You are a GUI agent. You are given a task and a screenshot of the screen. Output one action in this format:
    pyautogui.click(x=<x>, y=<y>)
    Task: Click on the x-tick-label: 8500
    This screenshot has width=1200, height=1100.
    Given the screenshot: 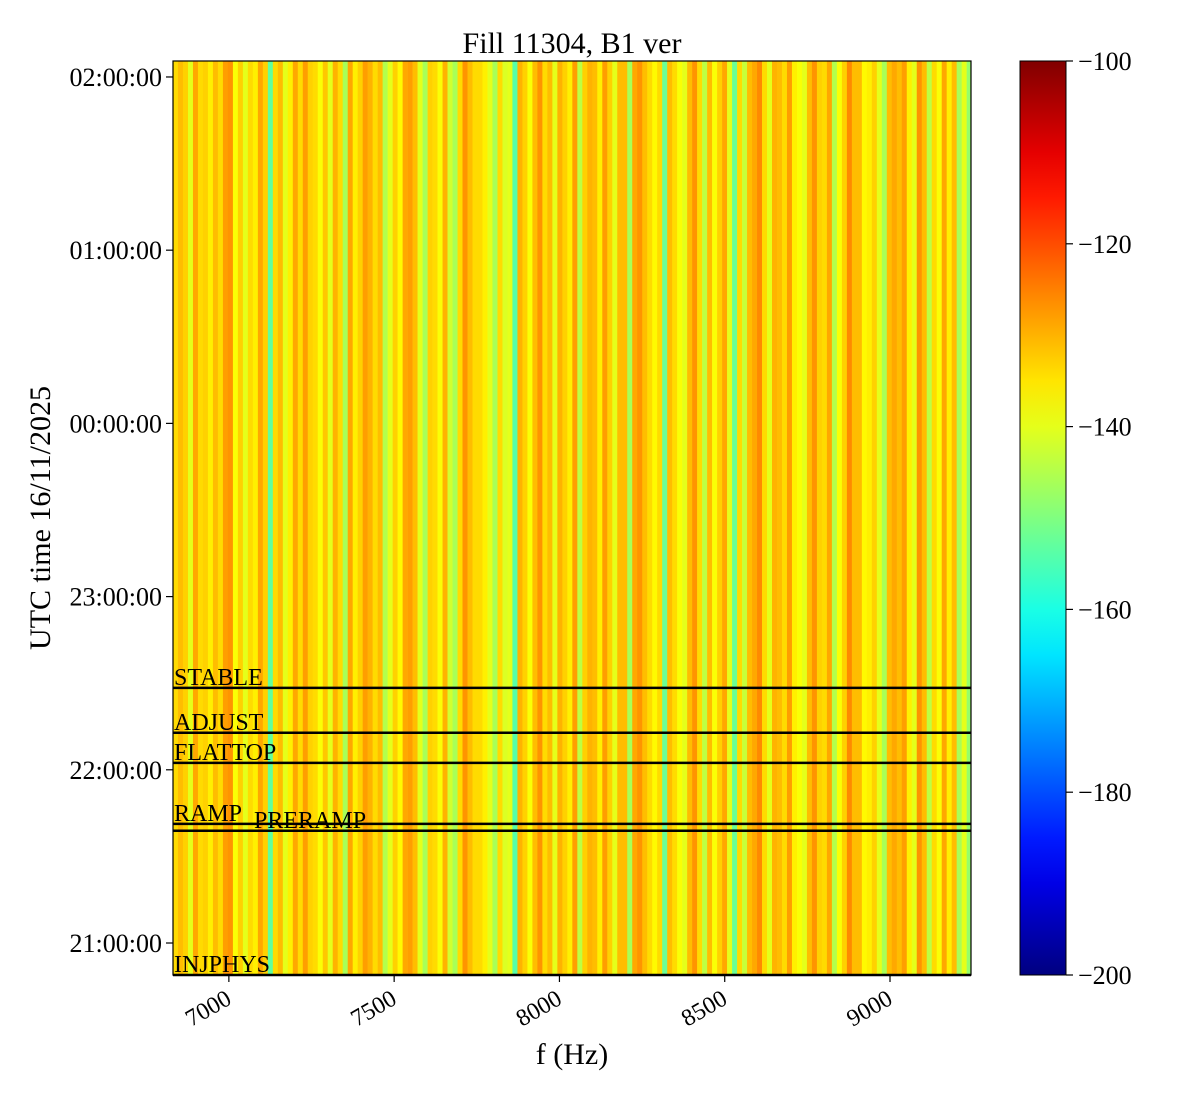 What is the action you would take?
    pyautogui.click(x=704, y=1009)
    